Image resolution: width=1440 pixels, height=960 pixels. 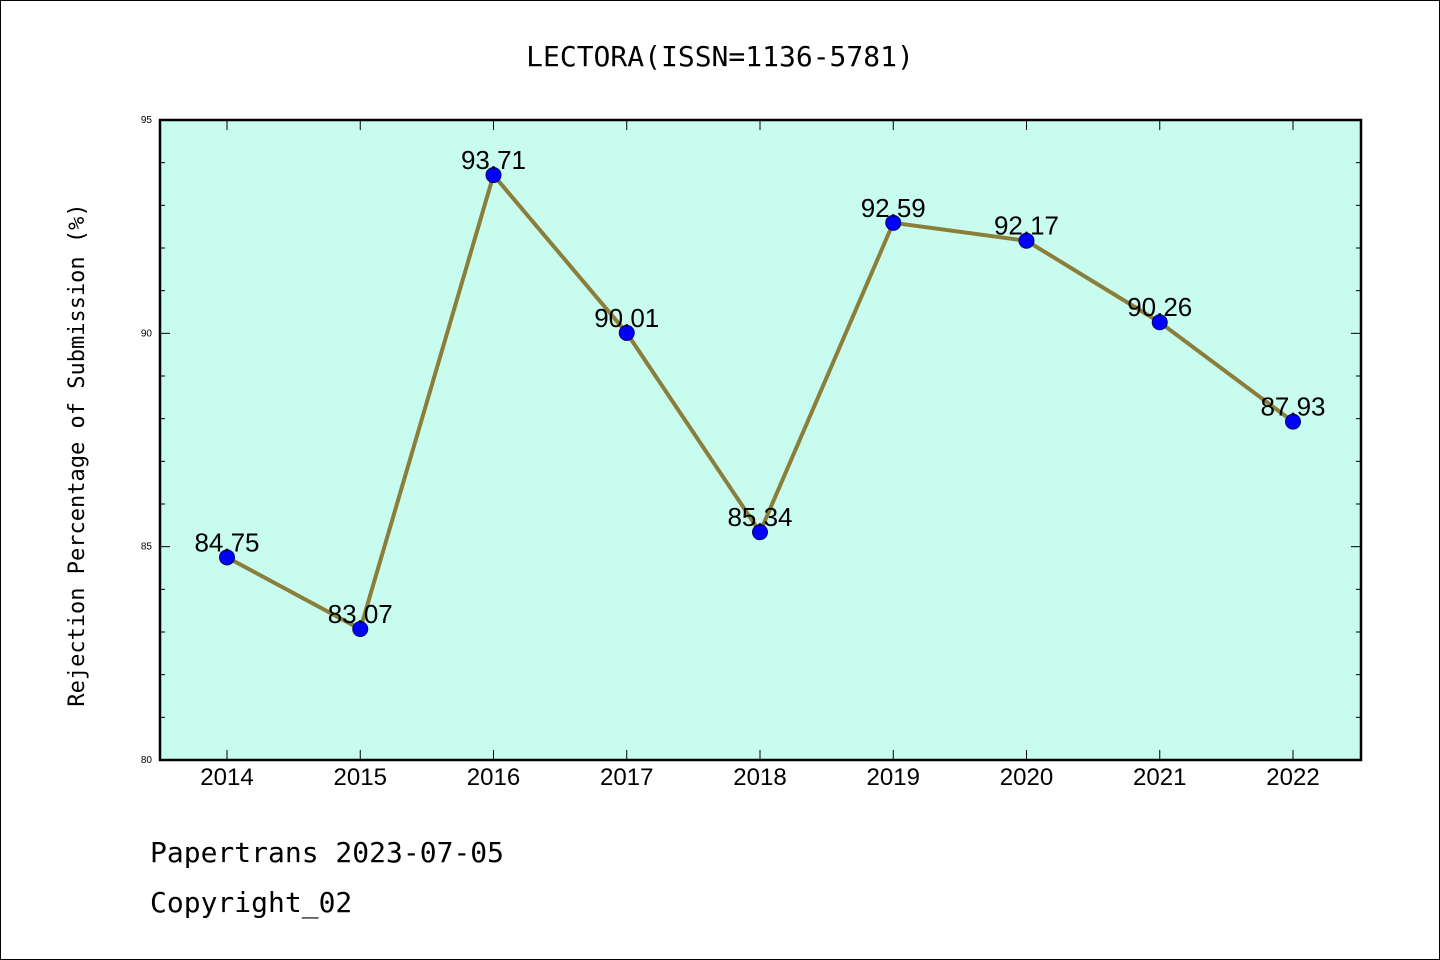 I want to click on data-point-2019, so click(x=893, y=222).